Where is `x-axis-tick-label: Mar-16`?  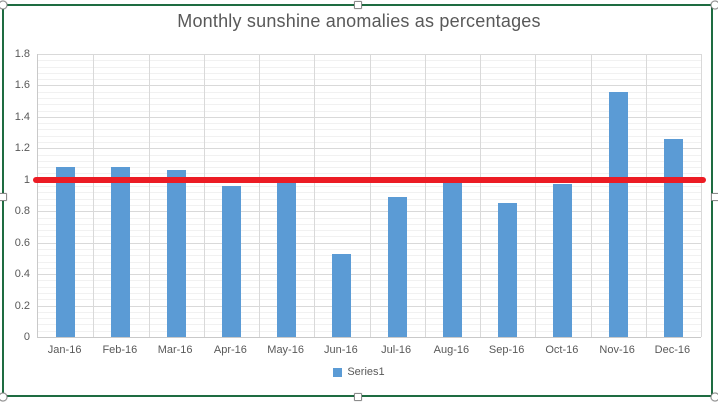
x-axis-tick-label: Mar-16 is located at coordinates (175, 350).